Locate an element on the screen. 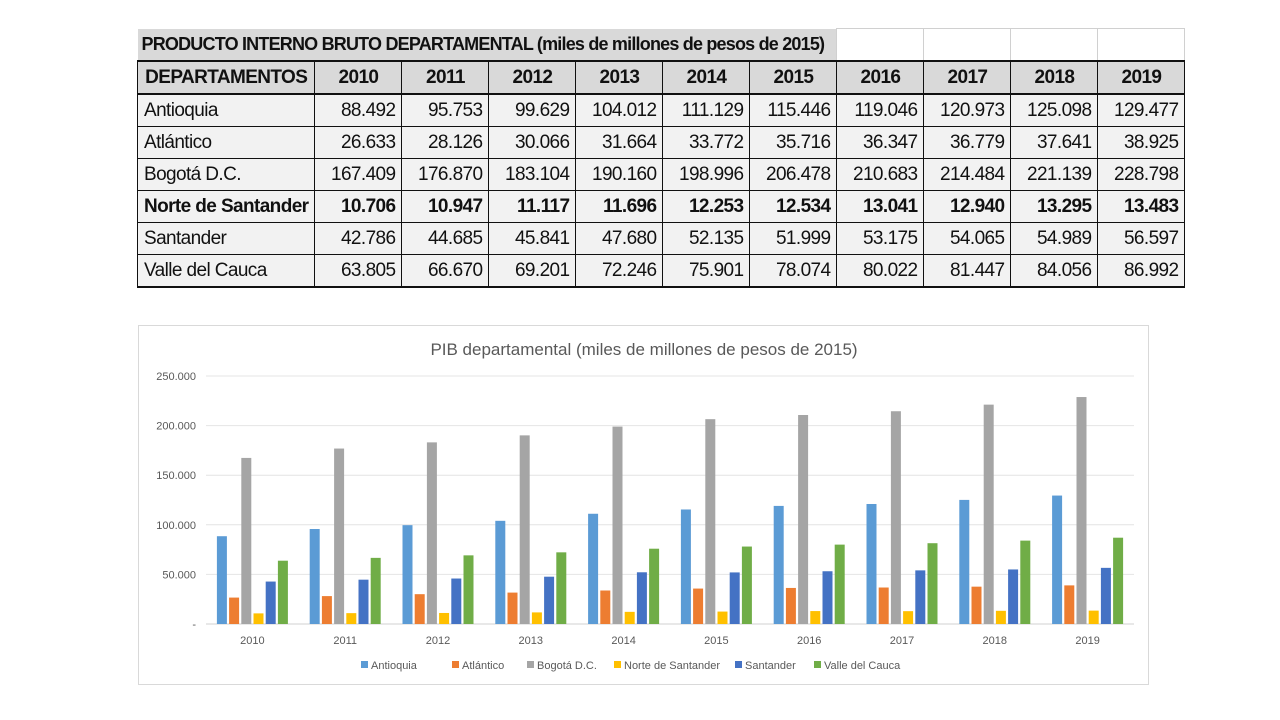  bar-antioquia-2017 is located at coordinates (871, 563).